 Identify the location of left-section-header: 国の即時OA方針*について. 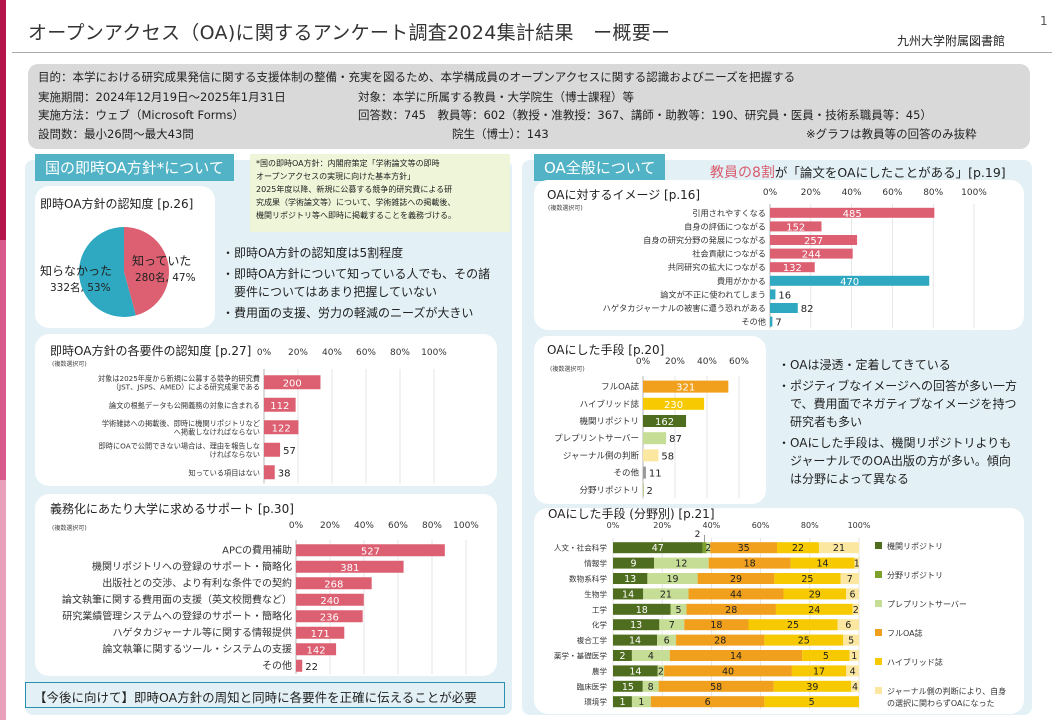
(134, 167).